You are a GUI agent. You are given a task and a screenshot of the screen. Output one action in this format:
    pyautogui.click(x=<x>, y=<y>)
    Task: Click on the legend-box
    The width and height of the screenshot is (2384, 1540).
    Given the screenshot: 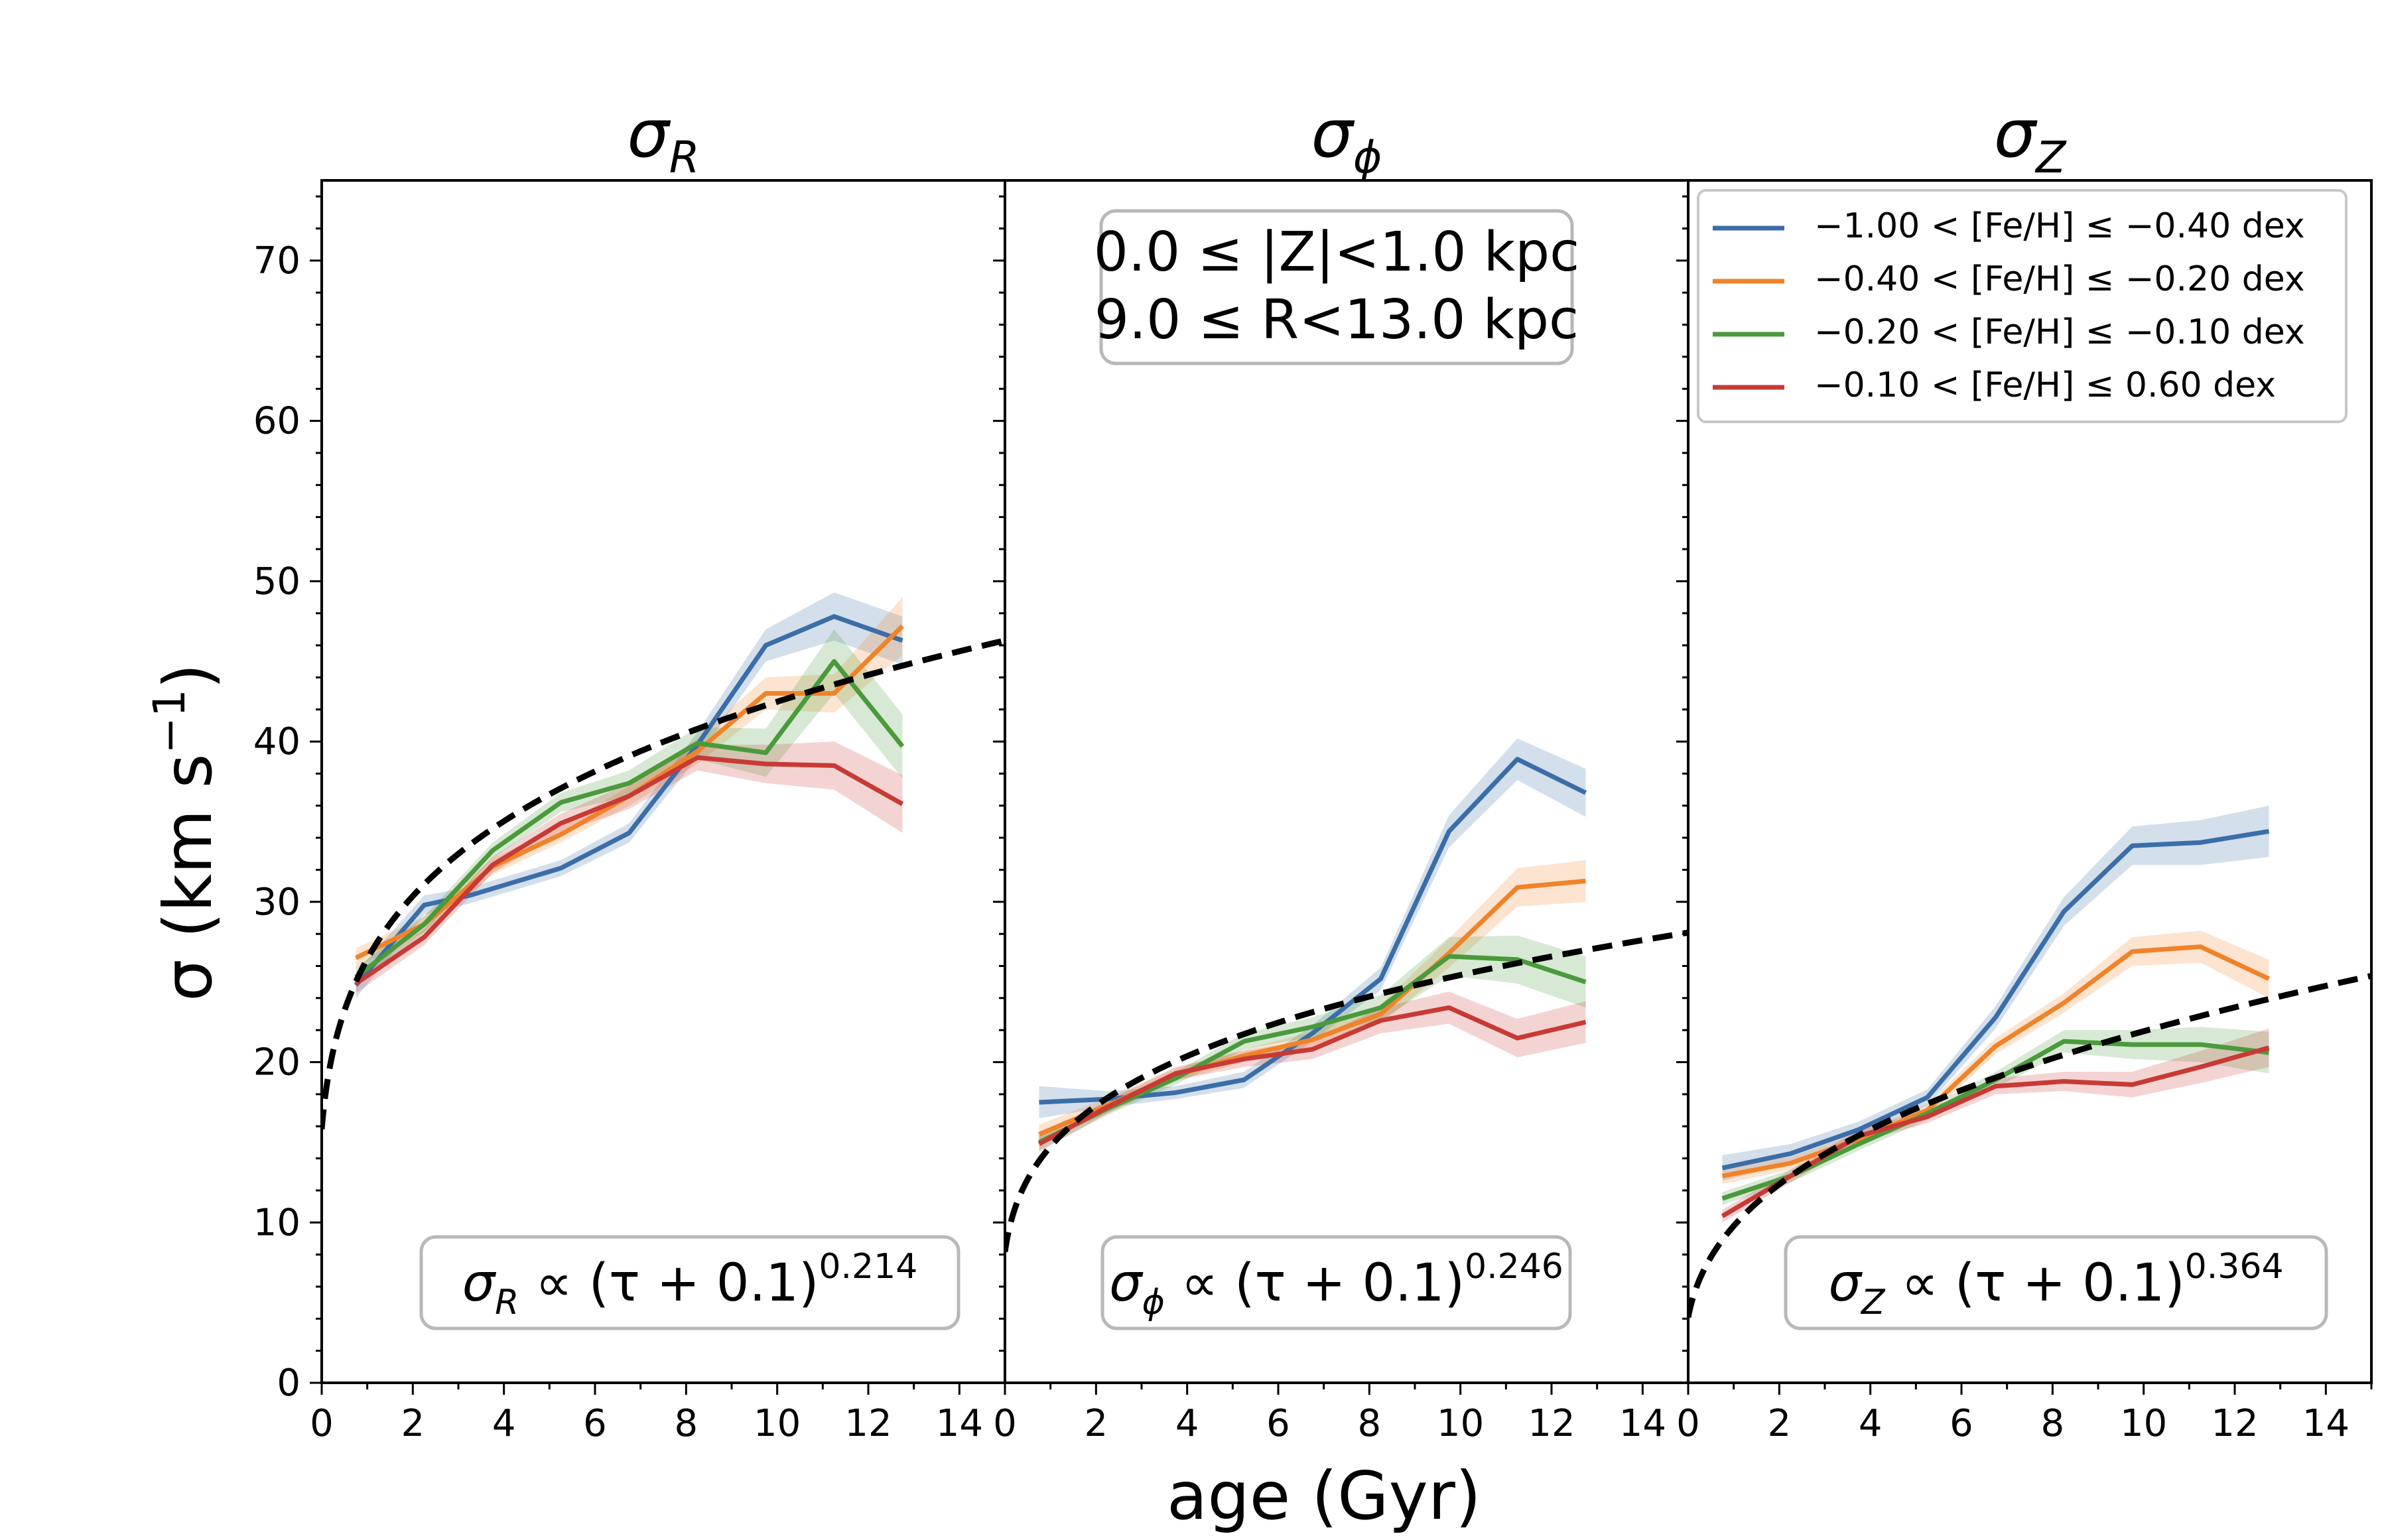 What is the action you would take?
    pyautogui.click(x=2022, y=306)
    